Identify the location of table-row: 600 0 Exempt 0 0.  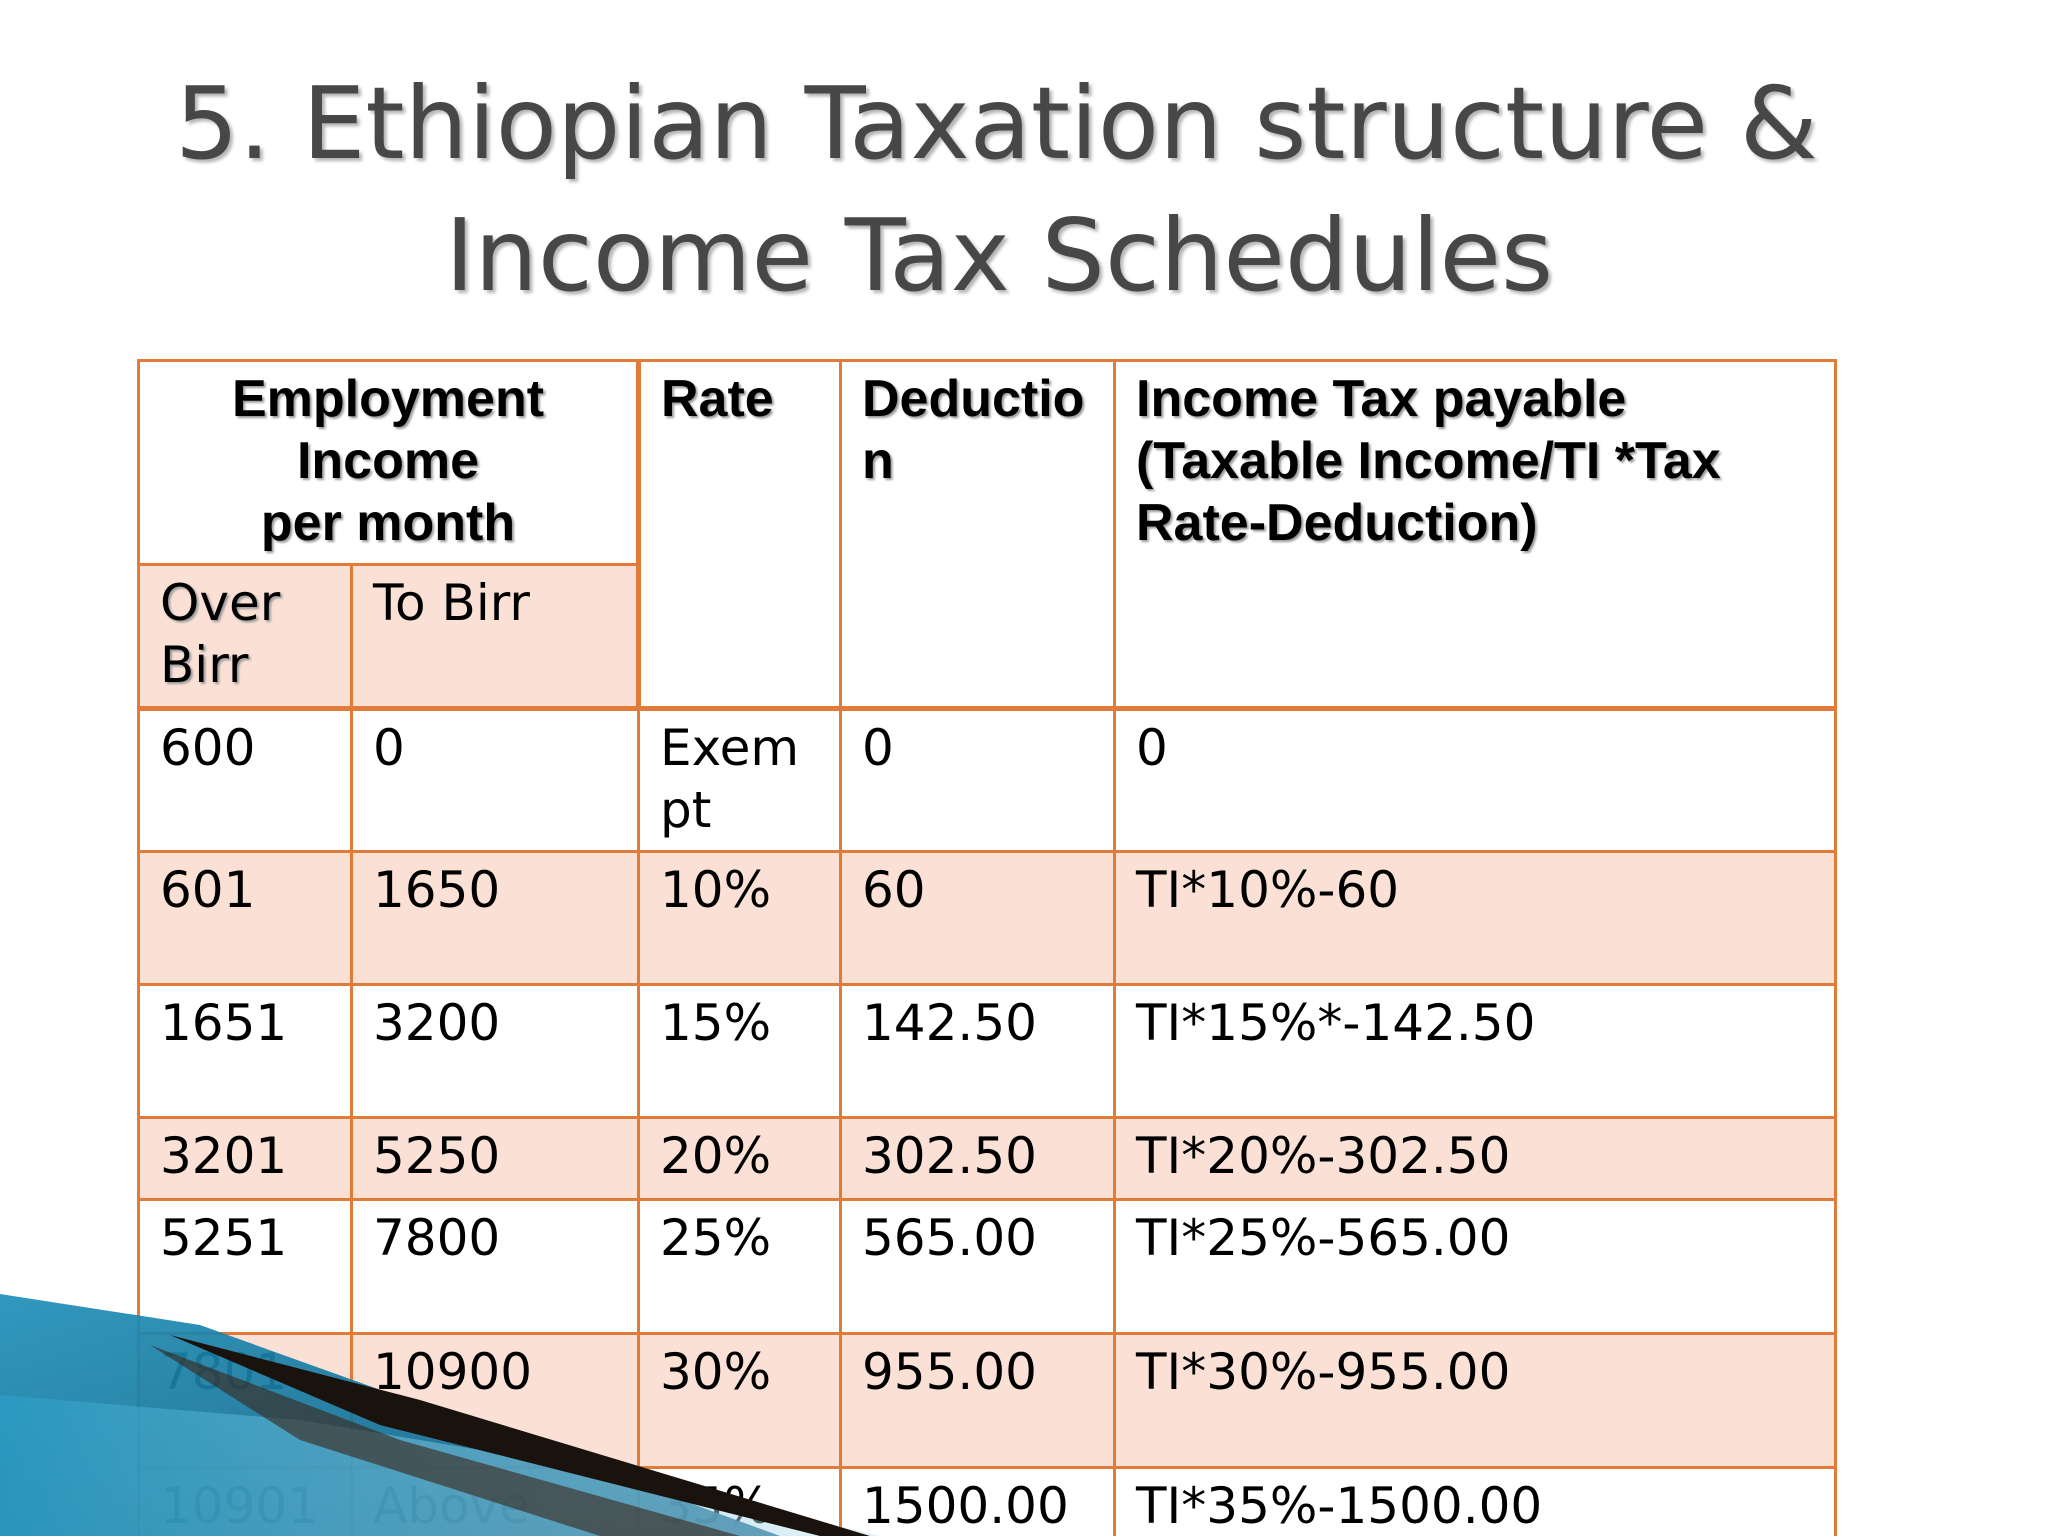
(987, 779).